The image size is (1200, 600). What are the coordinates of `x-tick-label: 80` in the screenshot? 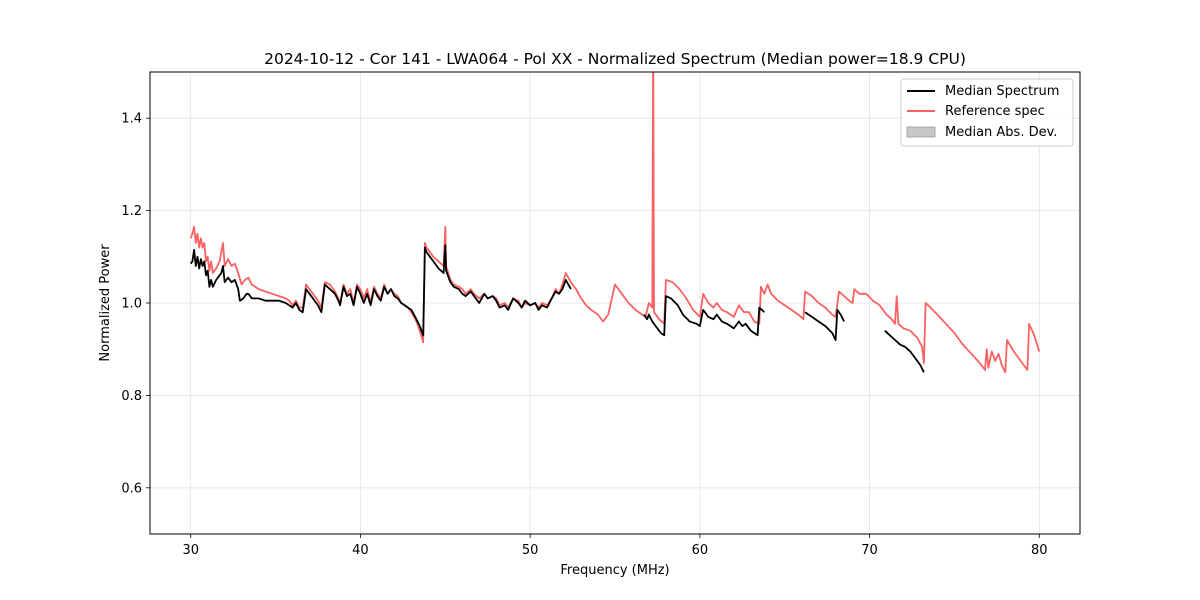 It's located at (1039, 550).